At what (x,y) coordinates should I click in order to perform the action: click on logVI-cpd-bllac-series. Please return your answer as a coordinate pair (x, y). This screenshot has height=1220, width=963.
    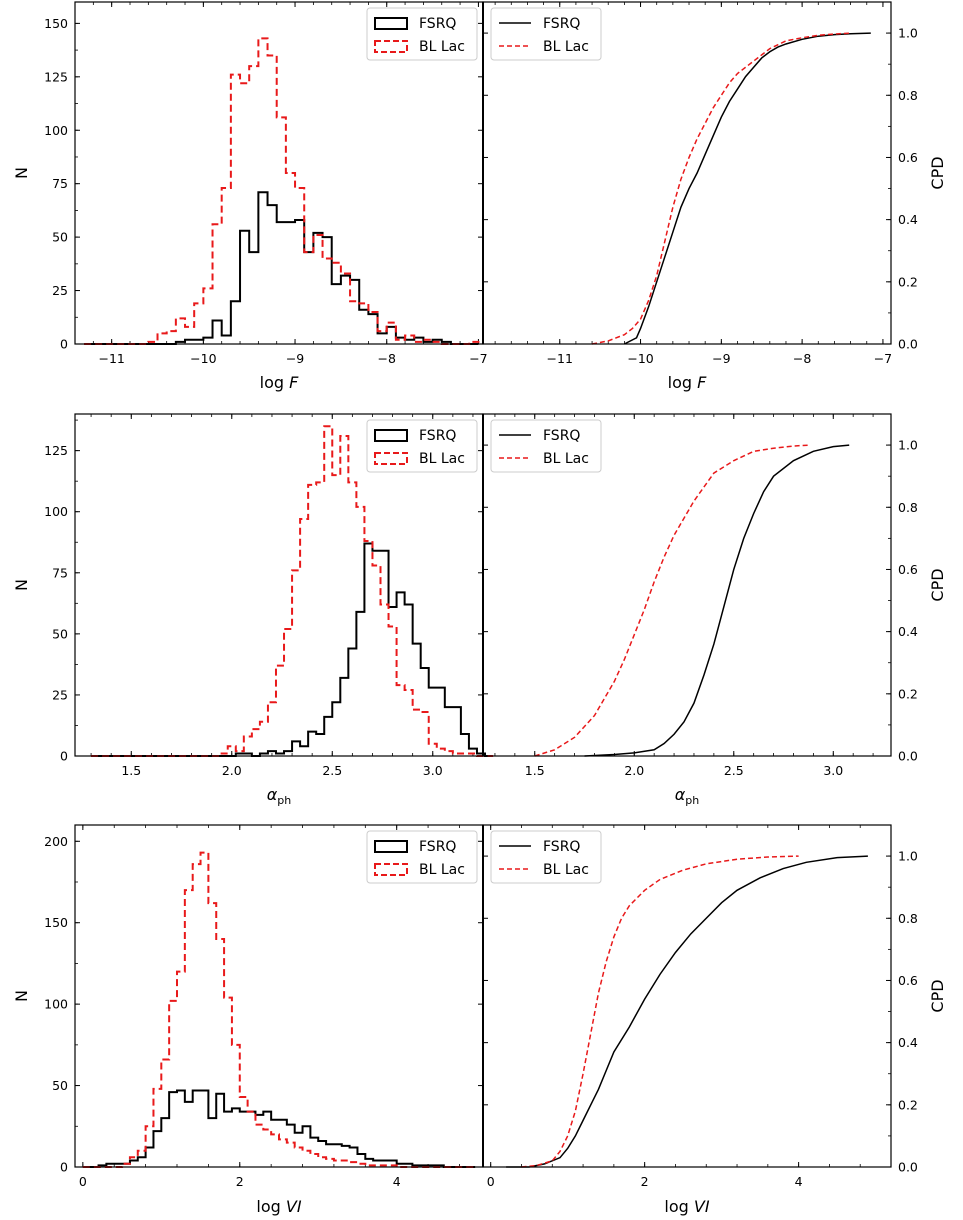
    Looking at the image, I should click on (660, 1011).